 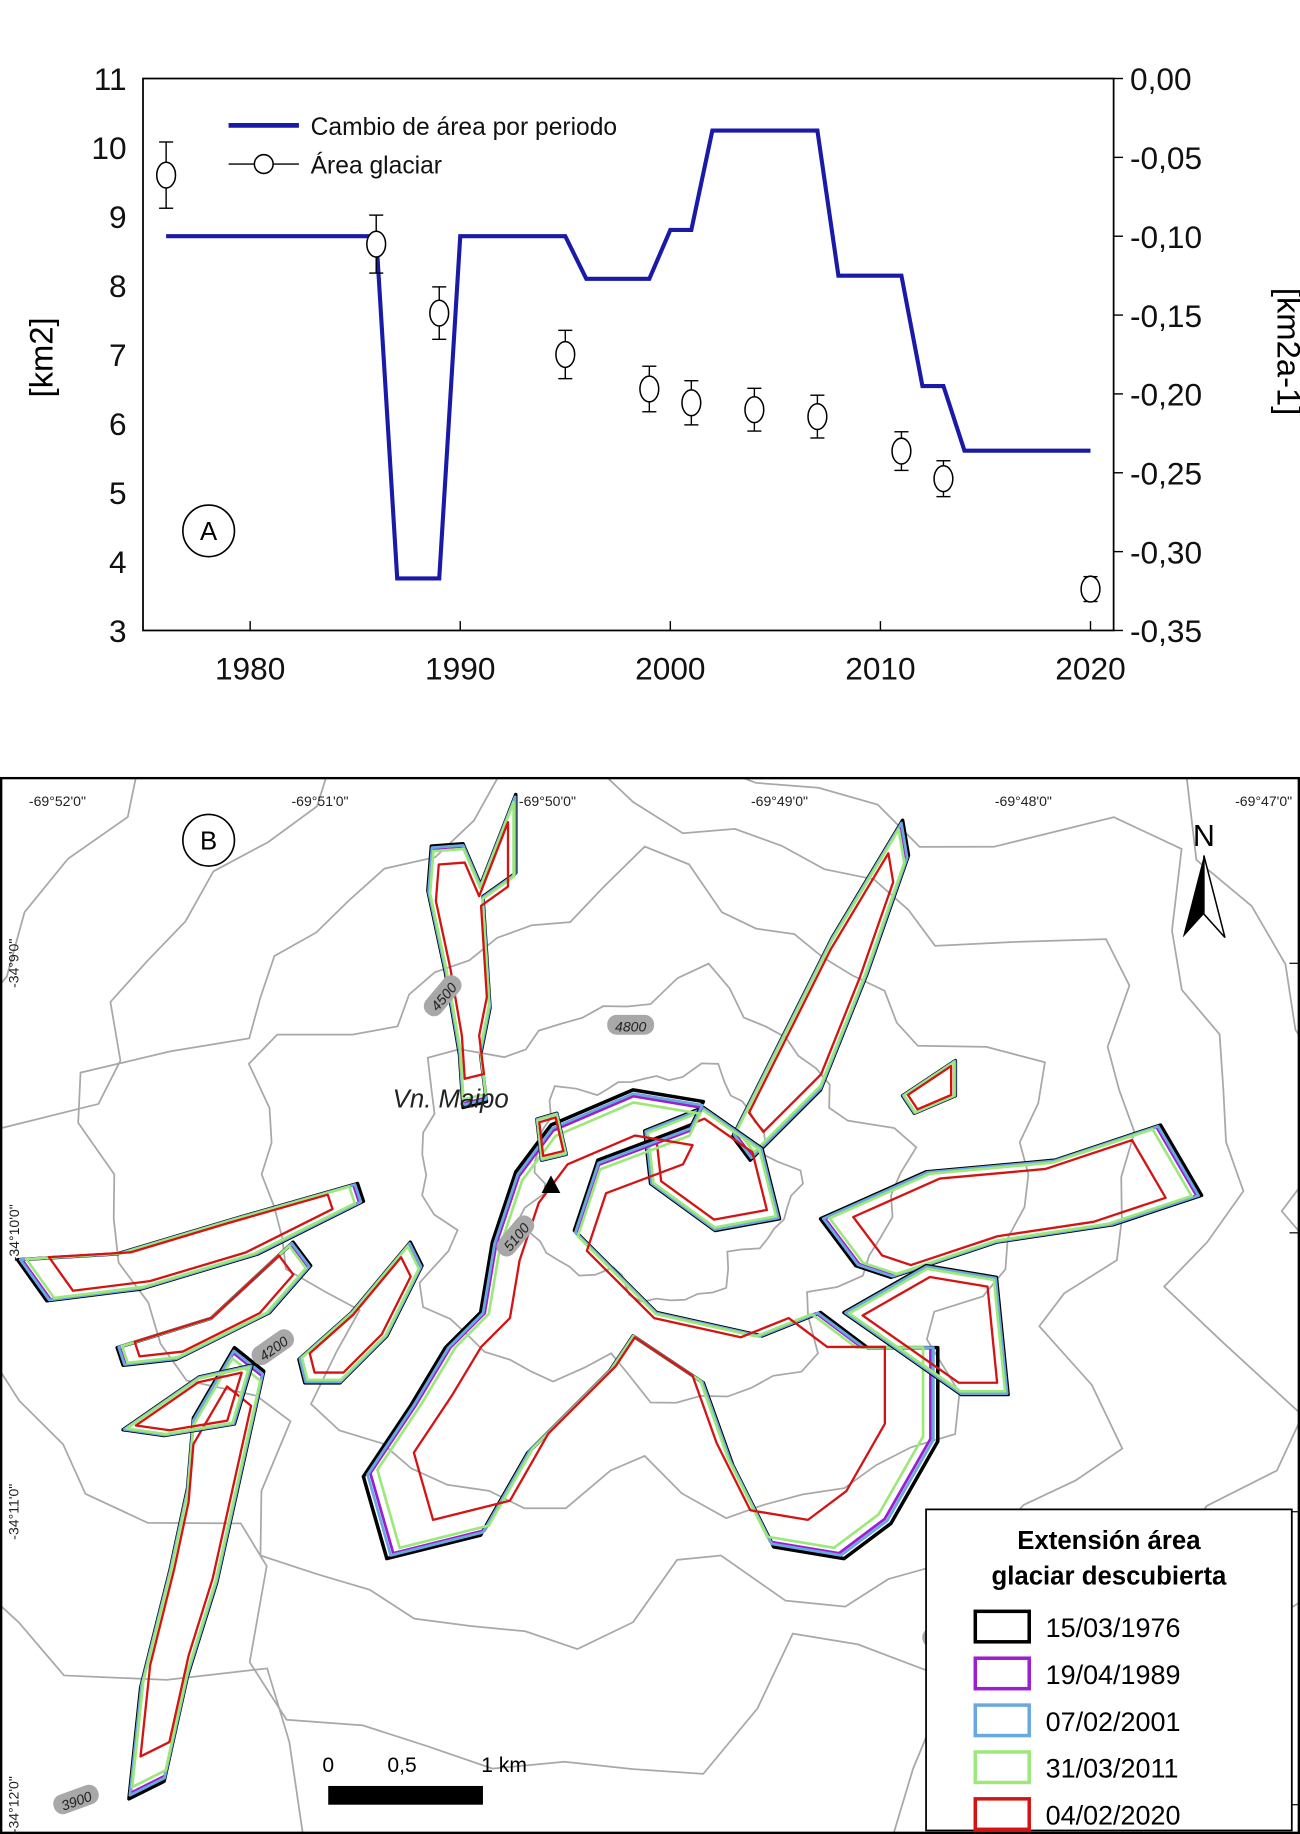 I want to click on y-tick-label-right: -0,25, so click(x=1166, y=473).